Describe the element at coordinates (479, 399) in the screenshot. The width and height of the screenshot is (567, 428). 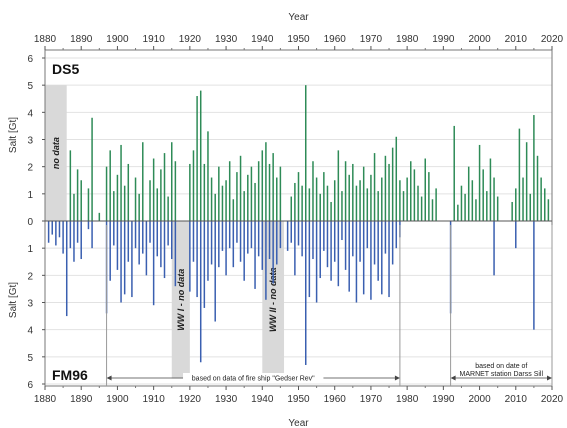
I see `x-tick-label-bottom: 2000` at that location.